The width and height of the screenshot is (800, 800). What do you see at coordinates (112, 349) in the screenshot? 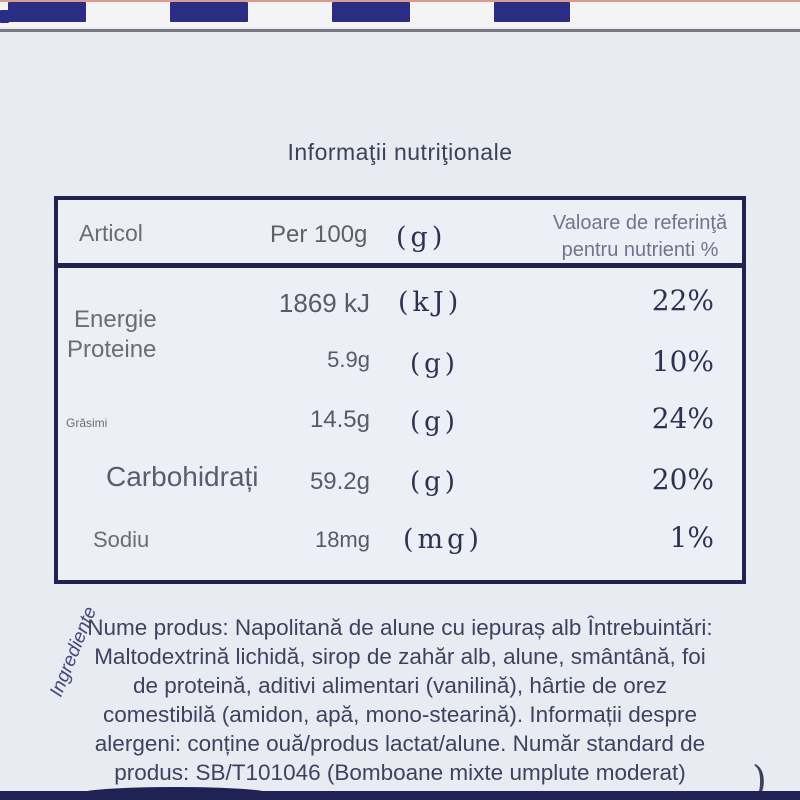
I see `row-label-proteine: Proteine` at bounding box center [112, 349].